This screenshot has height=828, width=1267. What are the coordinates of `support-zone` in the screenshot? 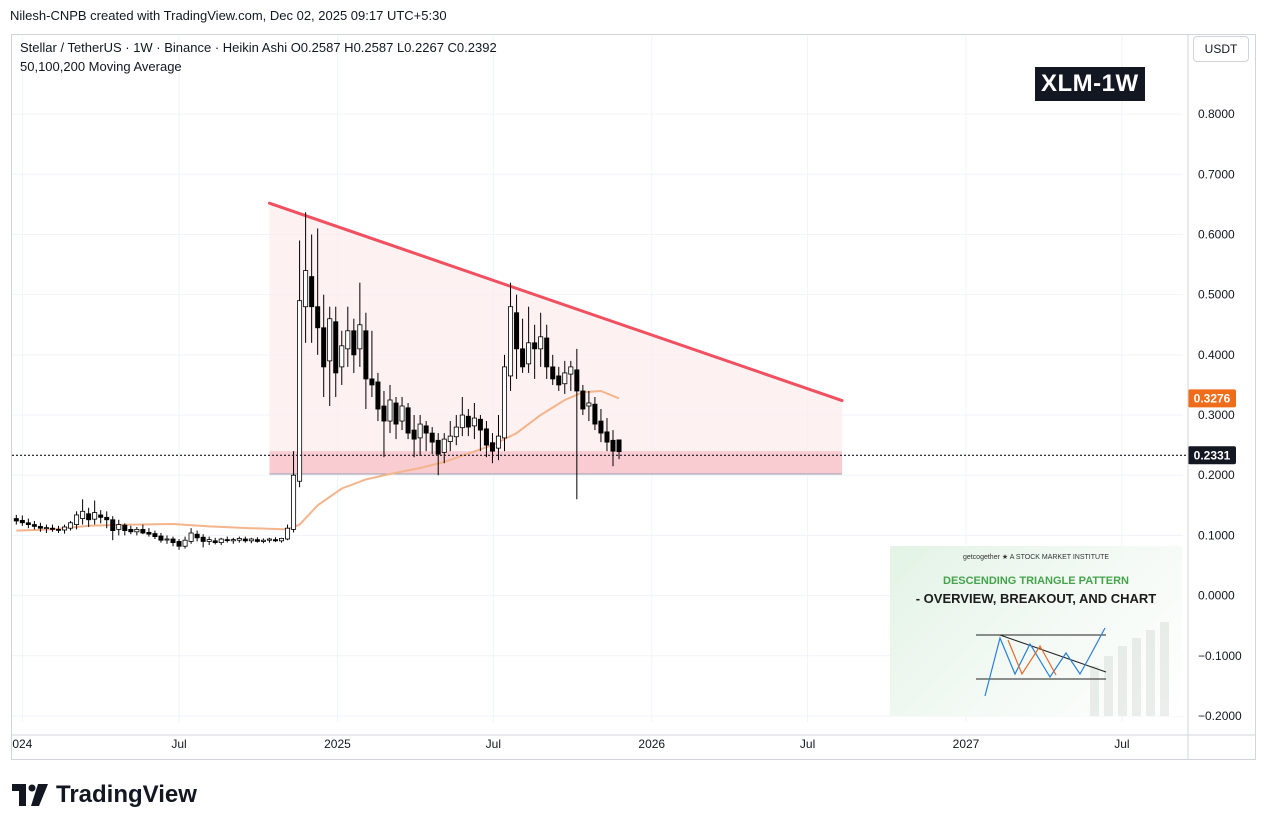 It's located at (556, 463).